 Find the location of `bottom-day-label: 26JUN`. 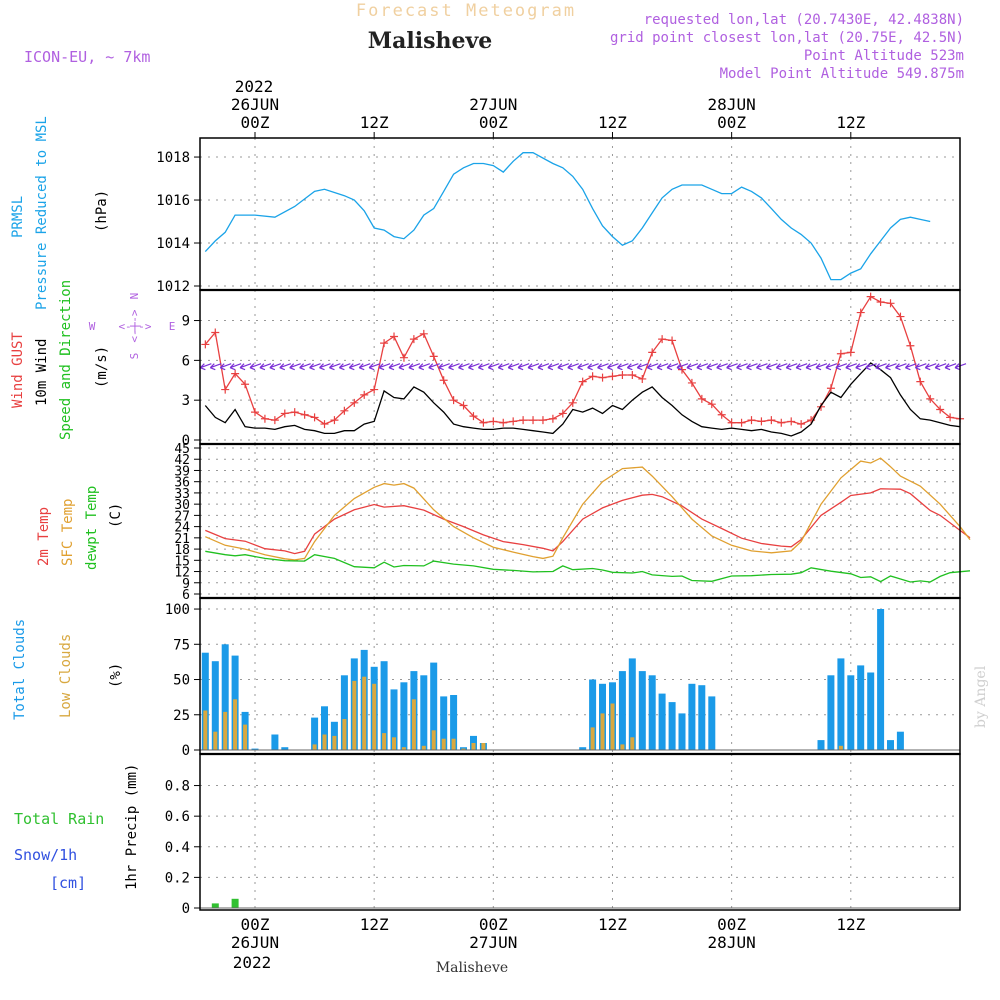

bottom-day-label: 26JUN is located at coordinates (255, 942).